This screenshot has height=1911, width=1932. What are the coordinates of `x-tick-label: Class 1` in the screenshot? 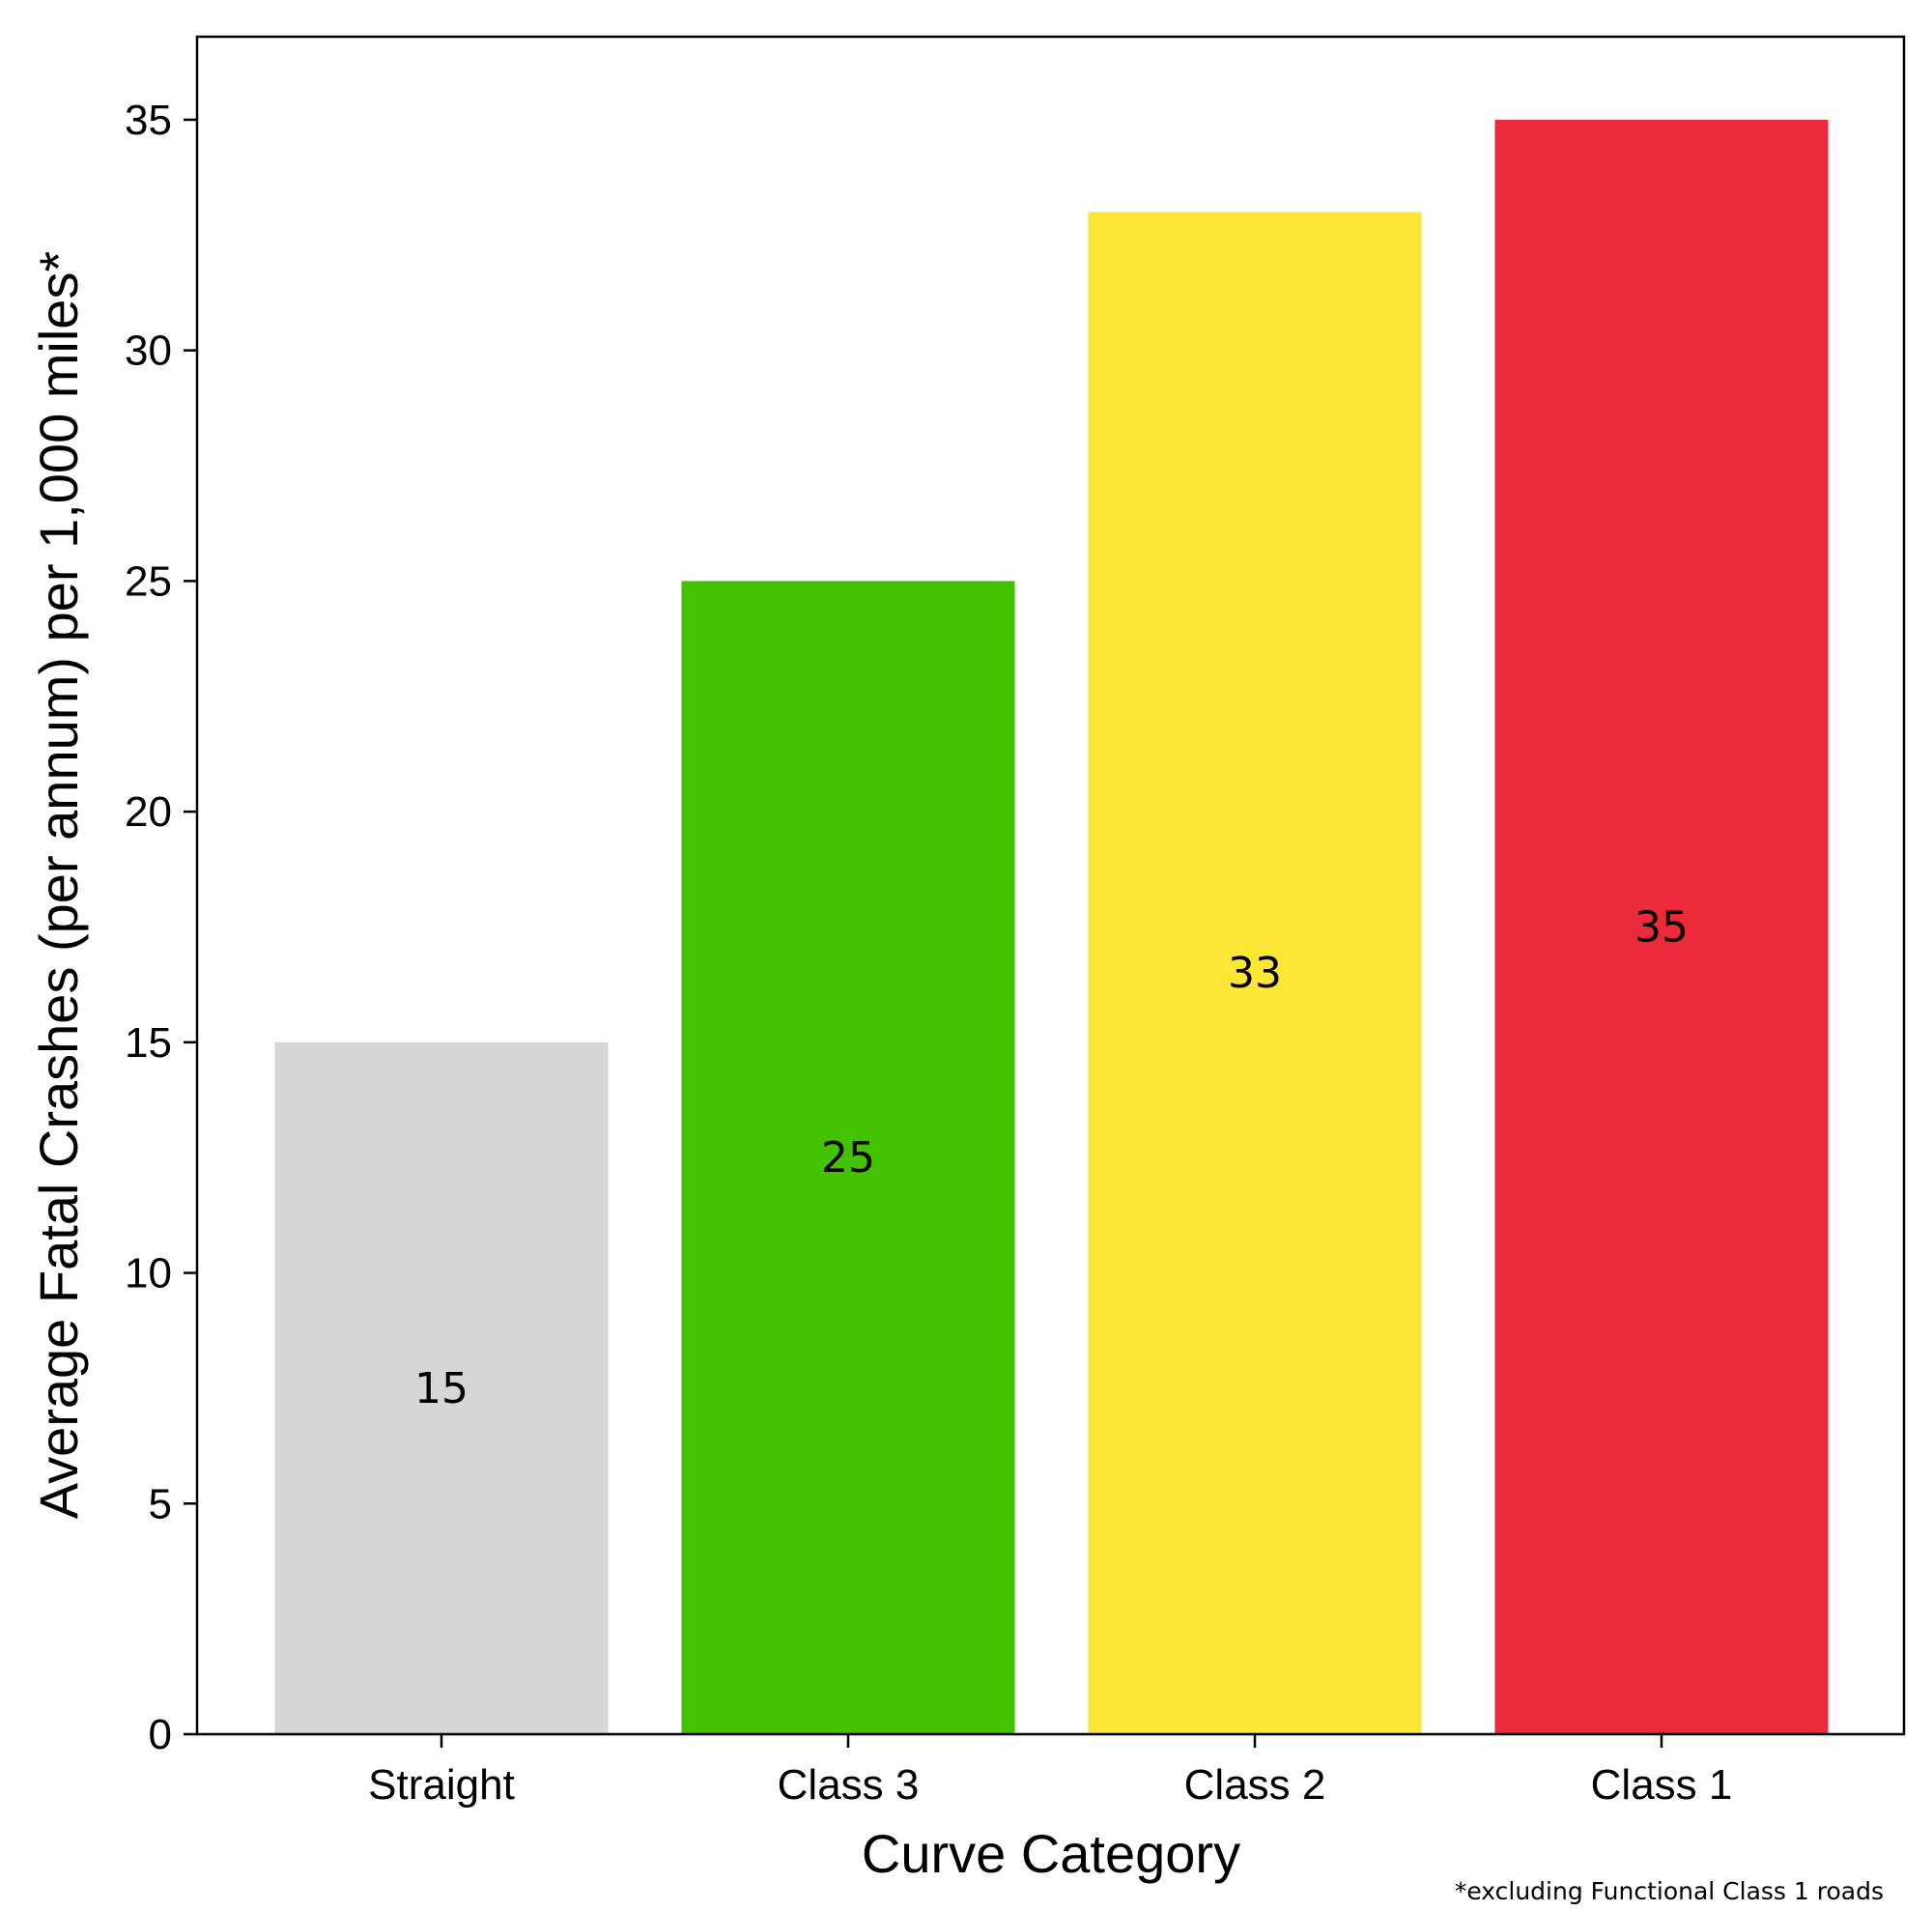 It's located at (1662, 1785).